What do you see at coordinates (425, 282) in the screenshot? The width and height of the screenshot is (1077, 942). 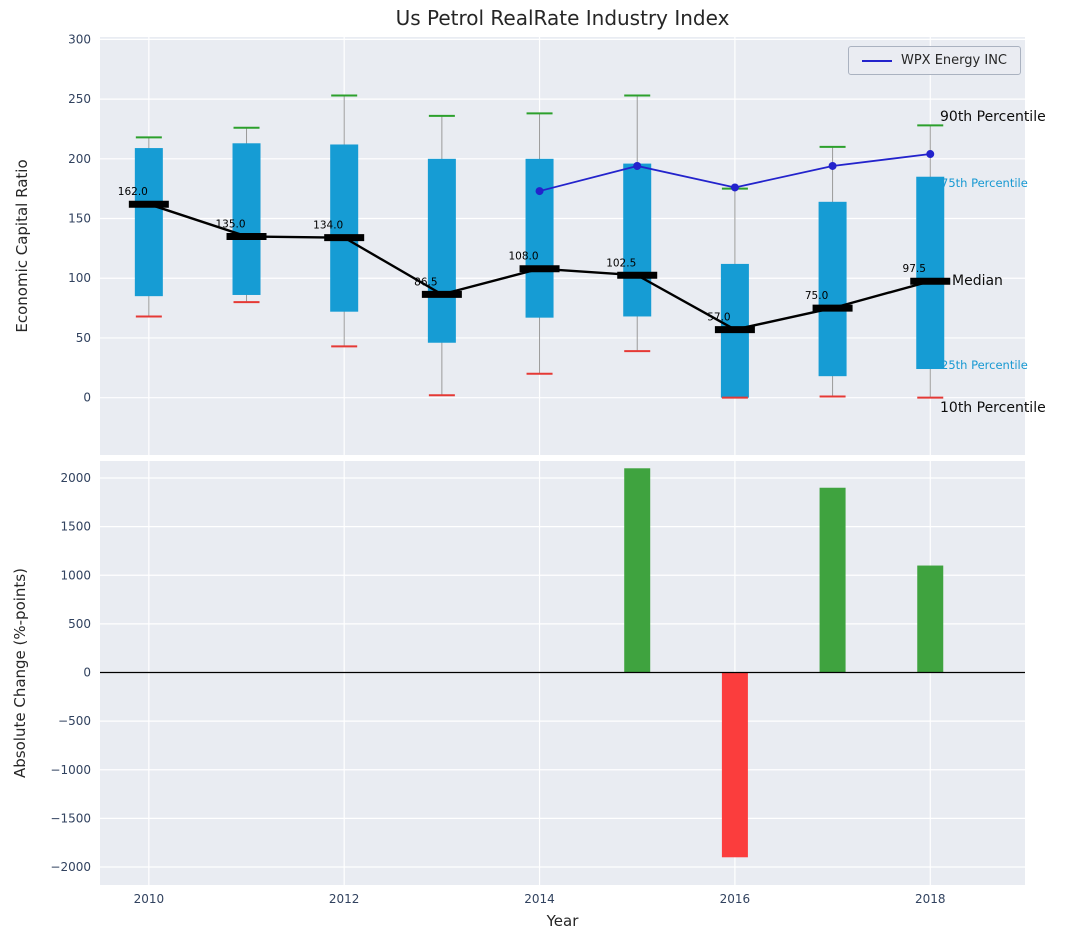 I see `median-value-label-2013: 86.5` at bounding box center [425, 282].